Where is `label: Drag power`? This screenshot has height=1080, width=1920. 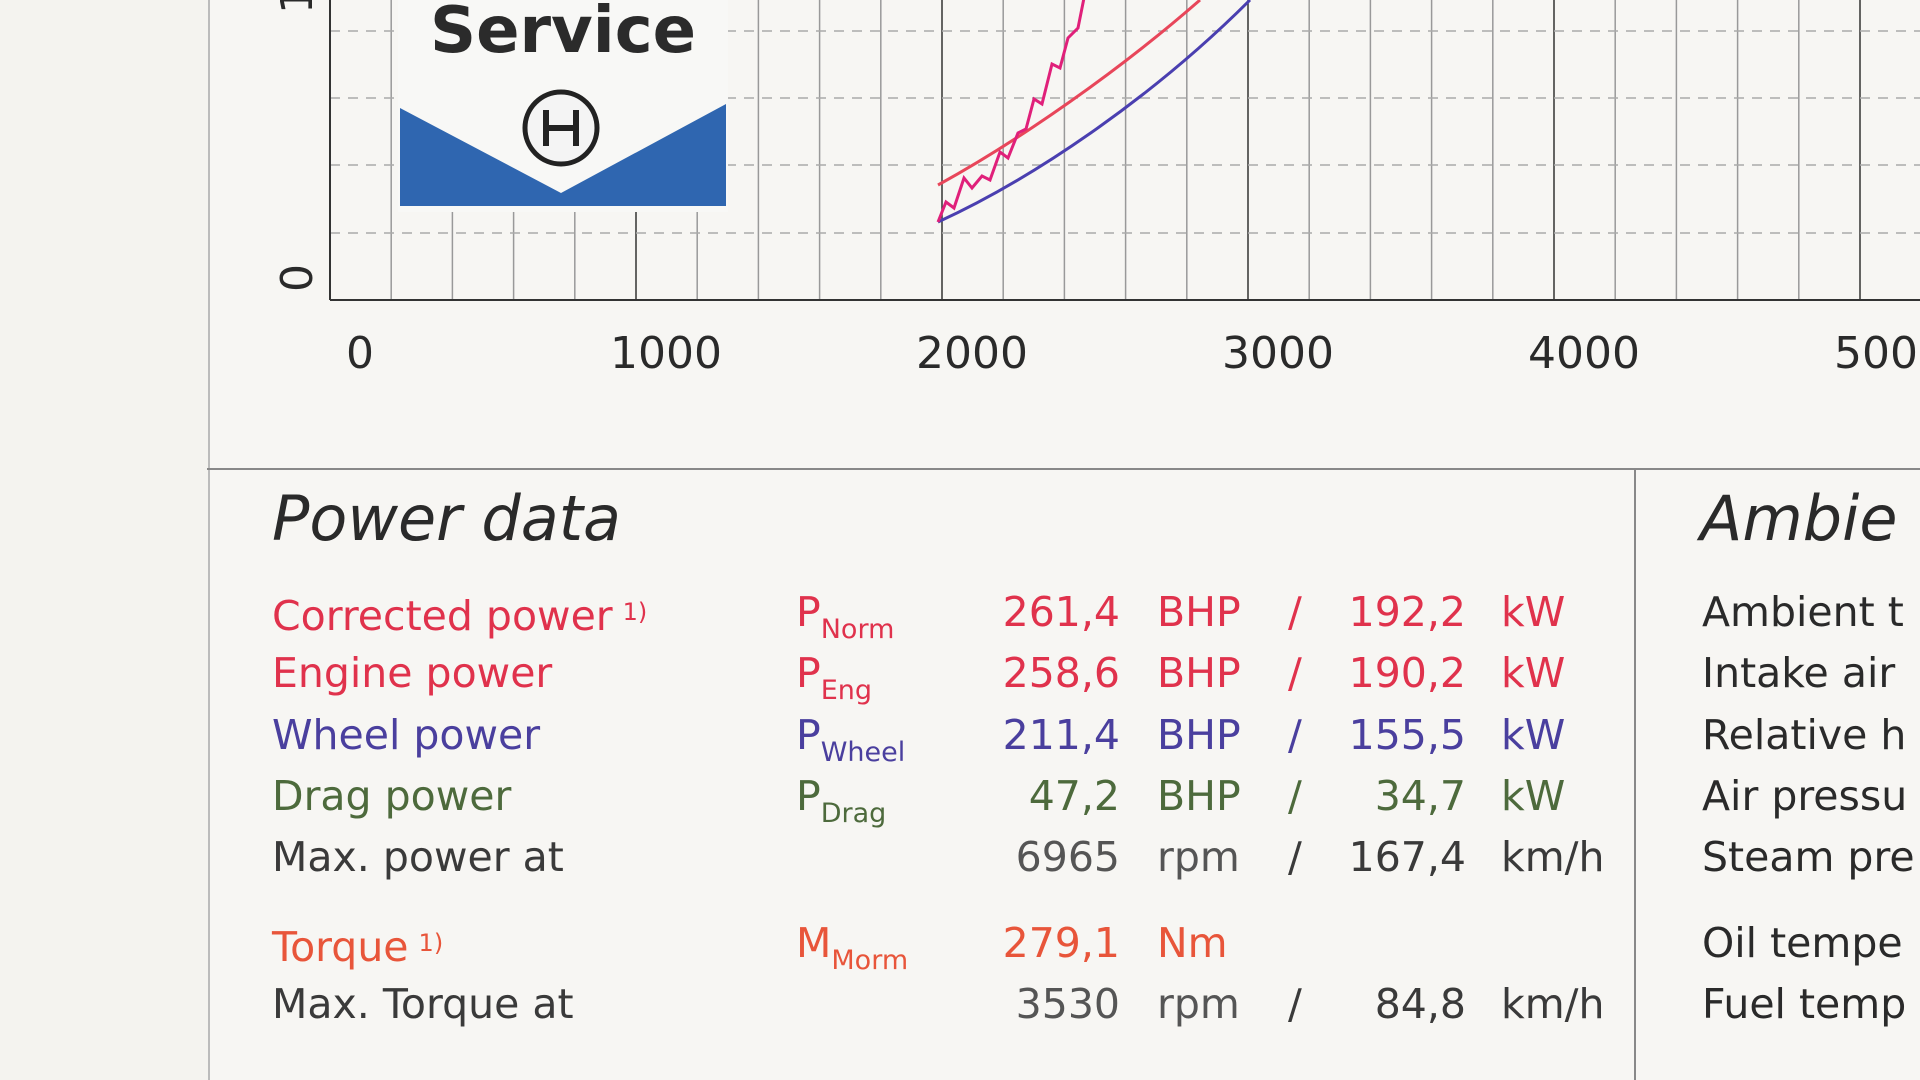
label: Drag power is located at coordinates (392, 796).